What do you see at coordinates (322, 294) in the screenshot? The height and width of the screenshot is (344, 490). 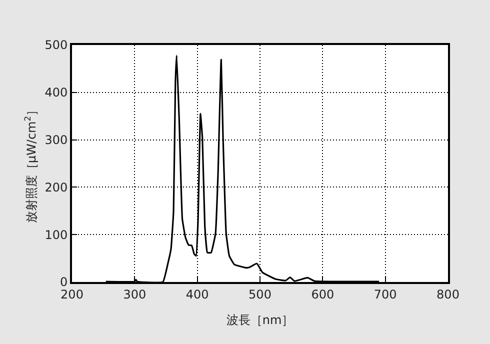 I see `x-tick-label: 600` at bounding box center [322, 294].